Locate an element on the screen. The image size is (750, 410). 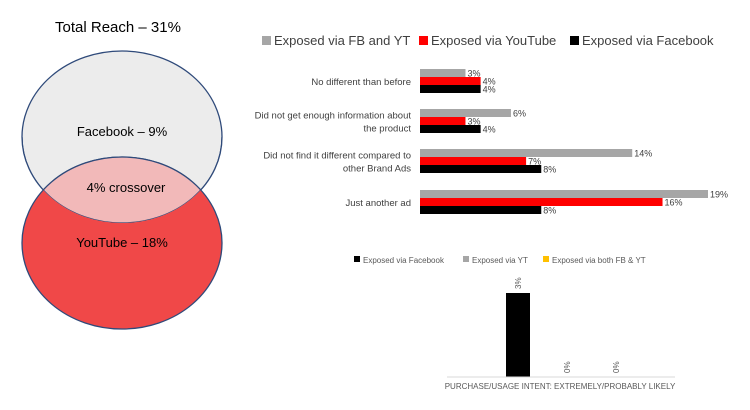
value-label-exposed-via-fb-and-yt-4: 19% is located at coordinates (719, 195).